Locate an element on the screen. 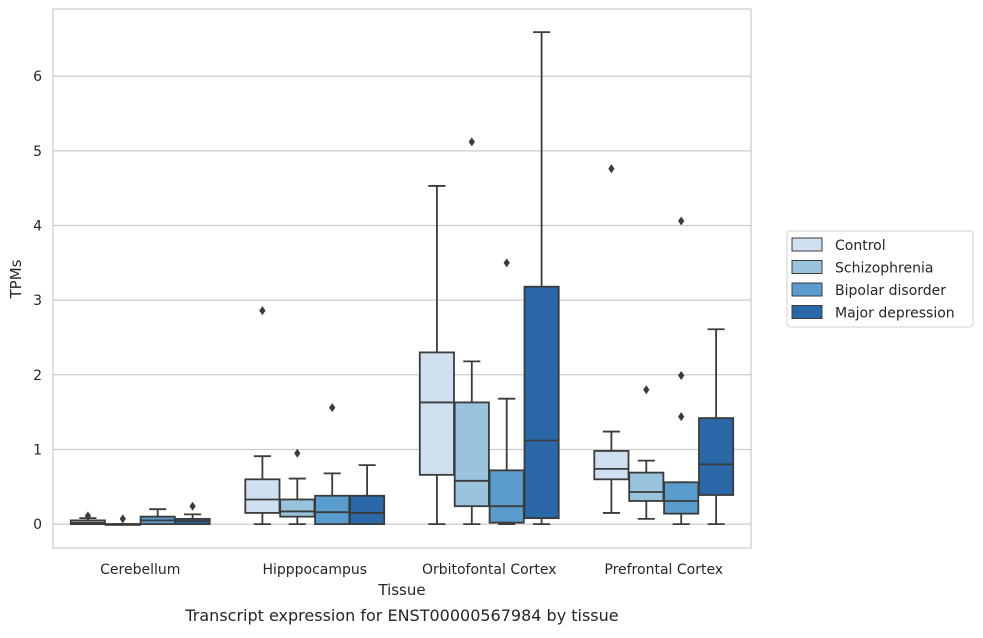  y-tick-labels: 0 1 2 3 4 5 6 is located at coordinates (37, 301).